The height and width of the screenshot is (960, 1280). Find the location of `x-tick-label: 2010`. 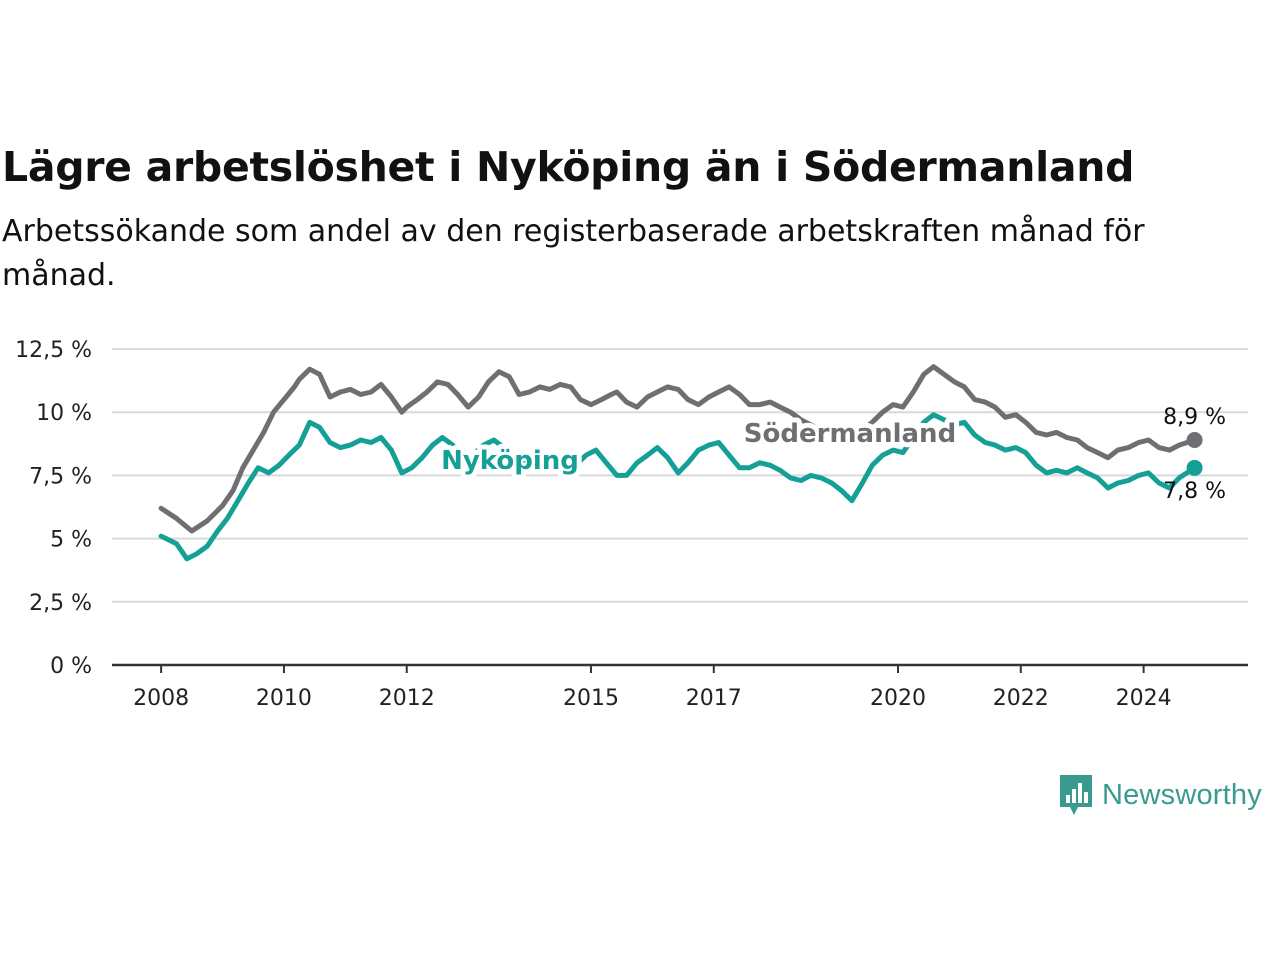

x-tick-label: 2010 is located at coordinates (284, 698).